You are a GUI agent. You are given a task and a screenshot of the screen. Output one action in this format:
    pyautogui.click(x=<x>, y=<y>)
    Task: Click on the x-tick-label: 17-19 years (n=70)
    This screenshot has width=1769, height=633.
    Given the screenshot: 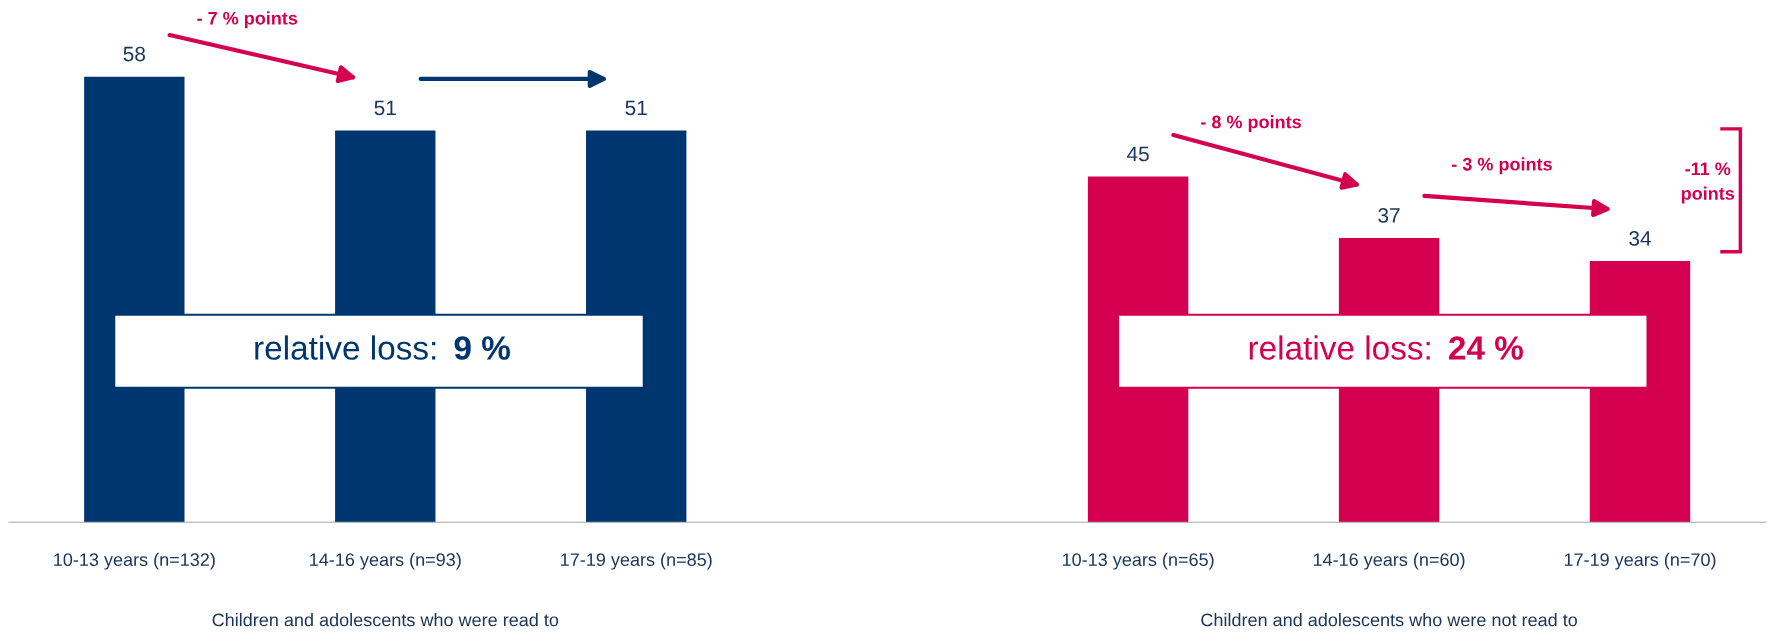 What is the action you would take?
    pyautogui.click(x=1640, y=561)
    